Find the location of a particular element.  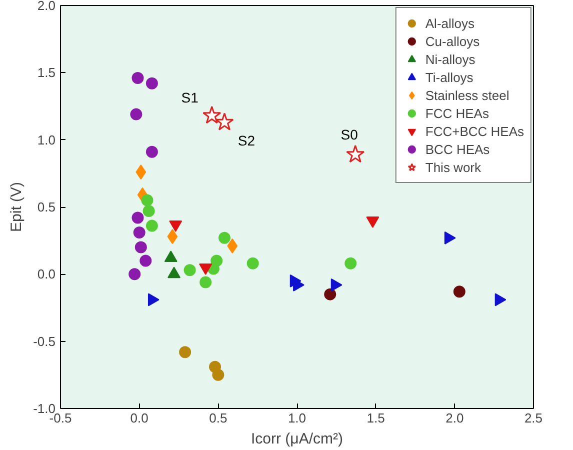

legend-label: This work is located at coordinates (453, 167).